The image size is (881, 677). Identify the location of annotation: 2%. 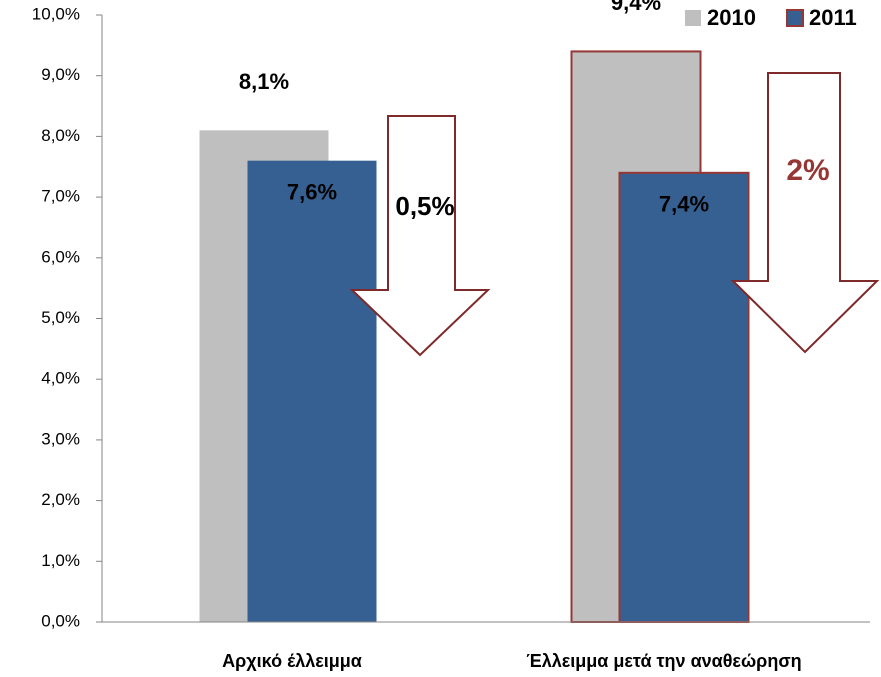
(807, 170).